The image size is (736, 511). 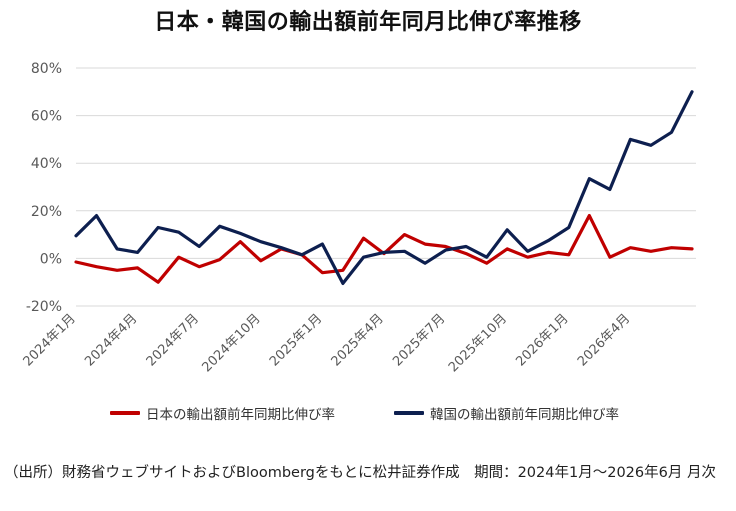 I want to click on legend-item-korea: 韓国の輸出額前年同期比伸び率, so click(x=506, y=413).